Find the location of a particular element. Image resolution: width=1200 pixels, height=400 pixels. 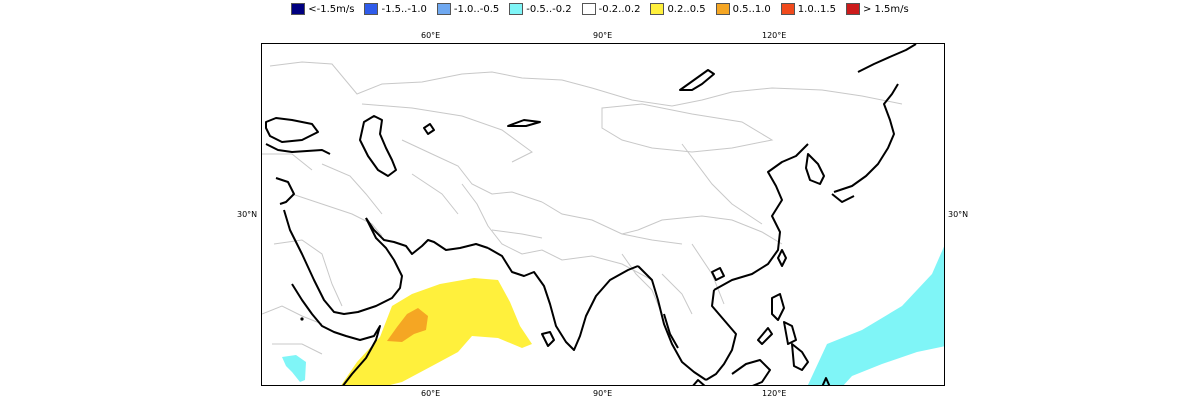

legend-item-minus-1-0-to-minus-0-5: -1.0..-0.5 is located at coordinates (468, 9).